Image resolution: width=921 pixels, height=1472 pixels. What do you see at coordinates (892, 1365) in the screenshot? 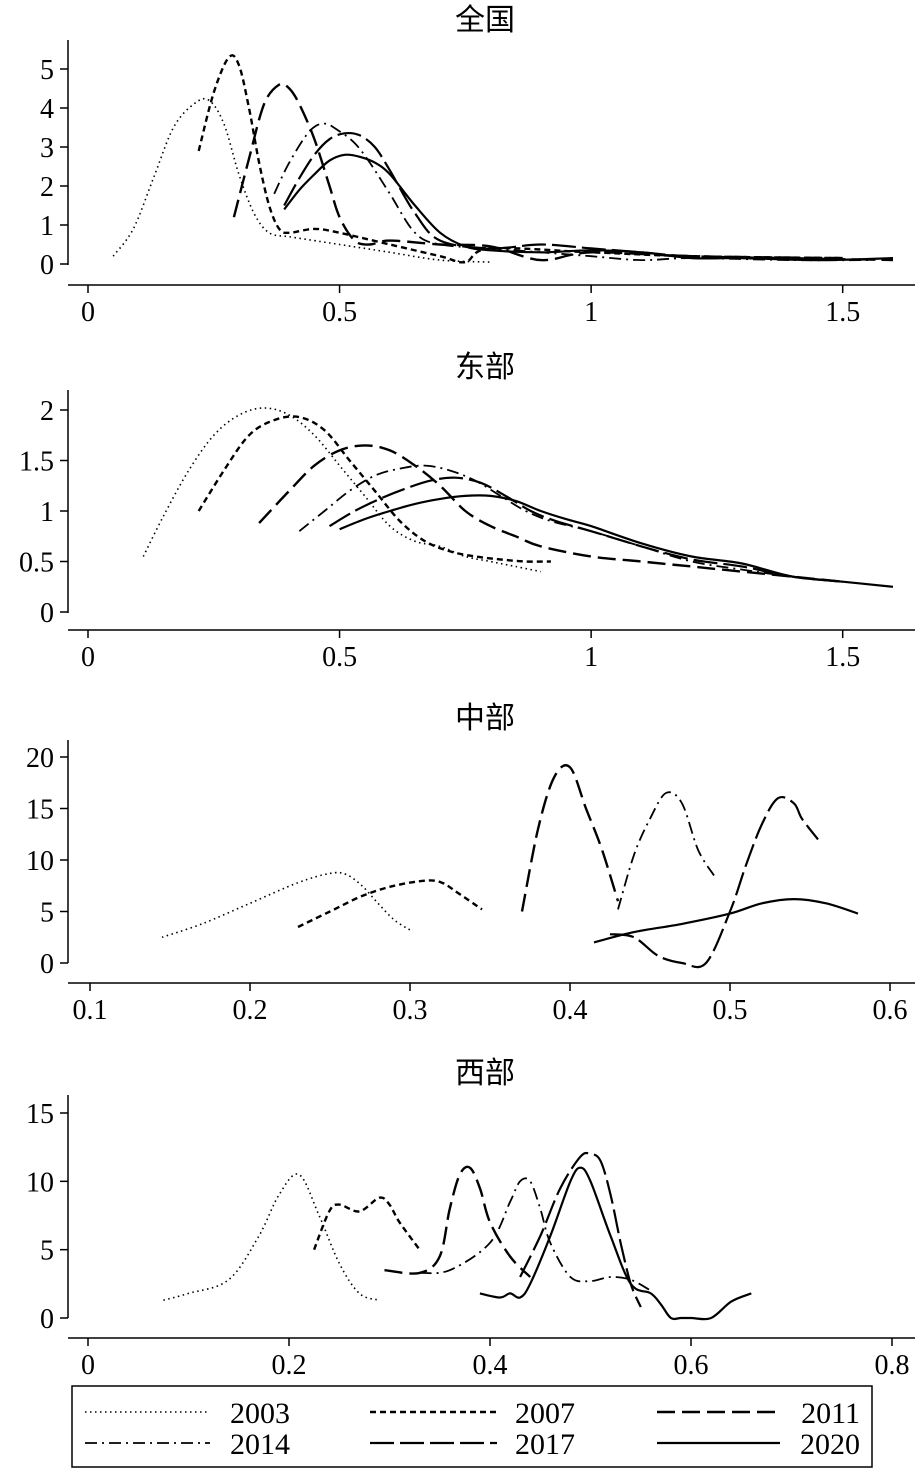
I see `x-tick-label: 0.8` at bounding box center [892, 1365].